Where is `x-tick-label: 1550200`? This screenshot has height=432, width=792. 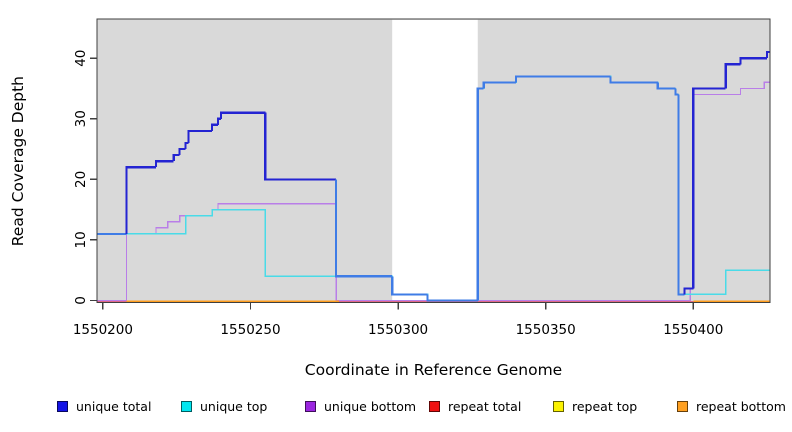 x-tick-label: 1550200 is located at coordinates (103, 330).